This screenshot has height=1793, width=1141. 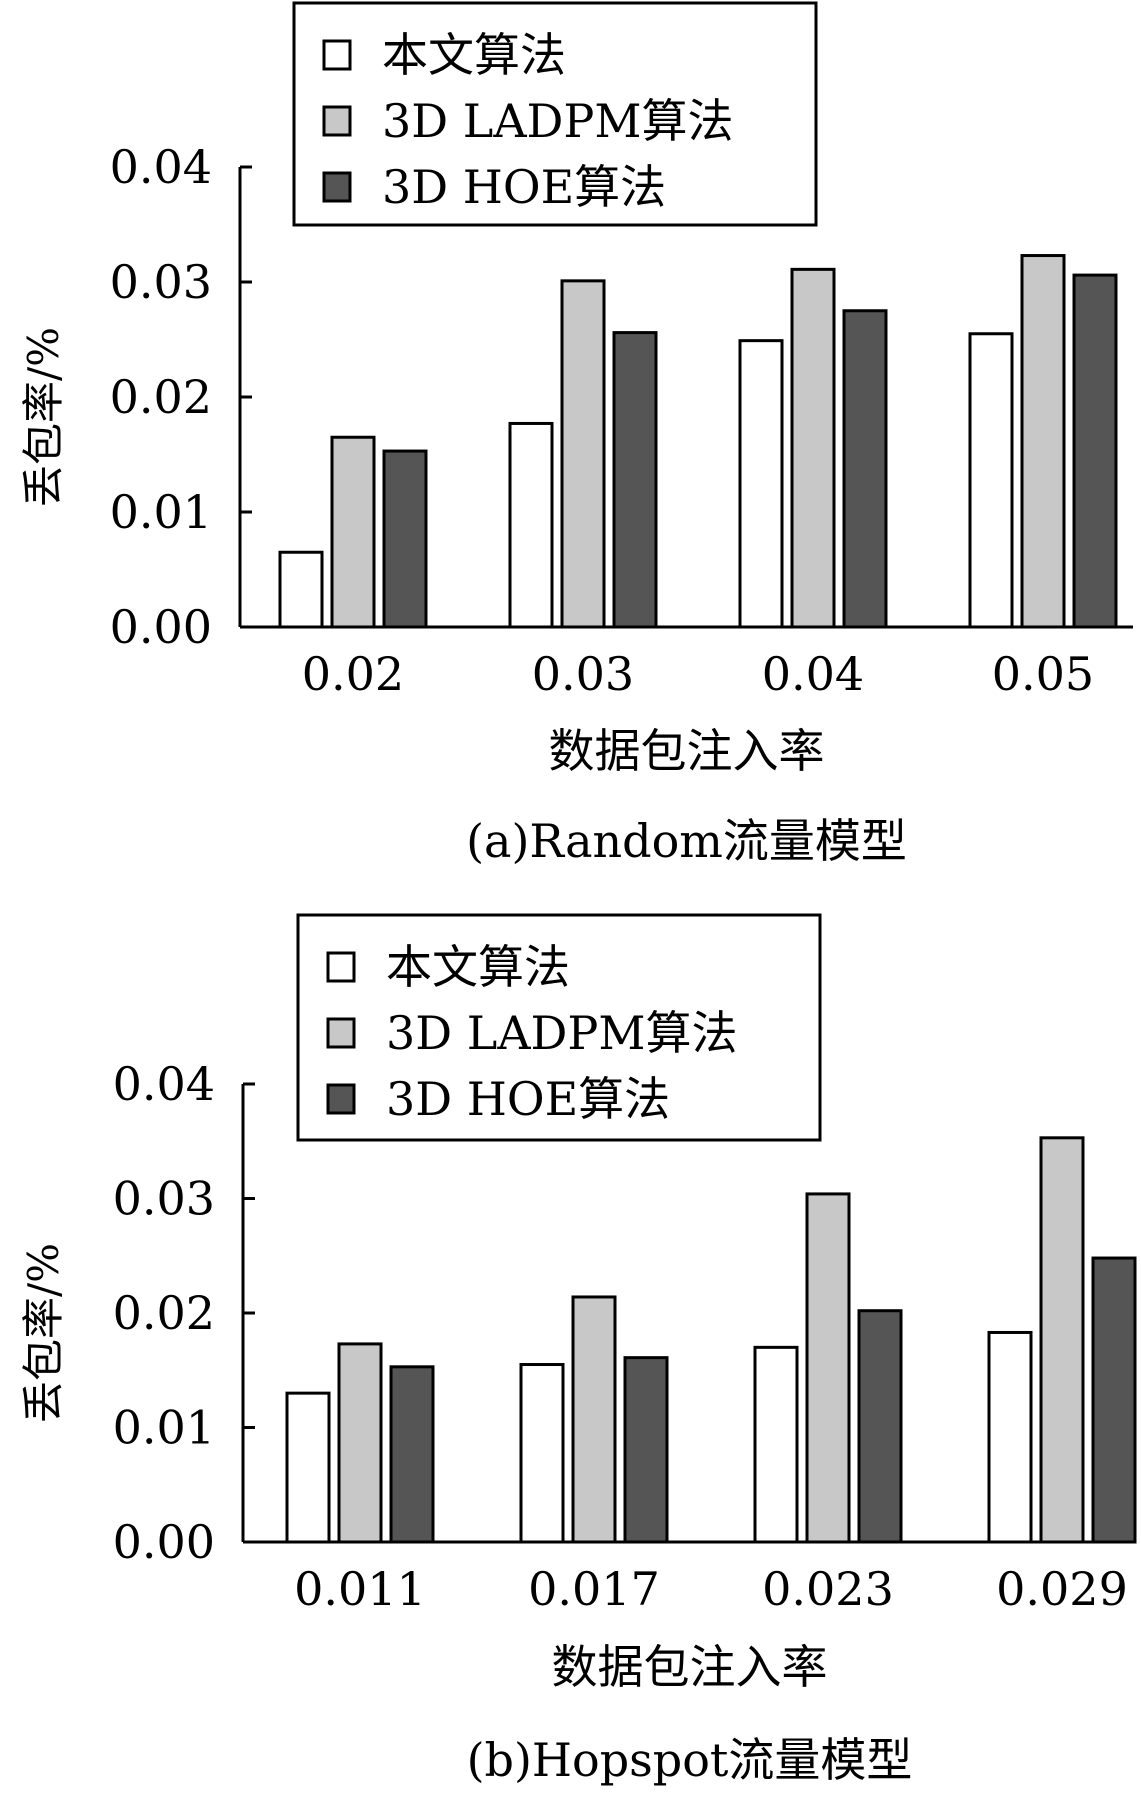 I want to click on x-tick-label: 0.017, so click(x=594, y=1589).